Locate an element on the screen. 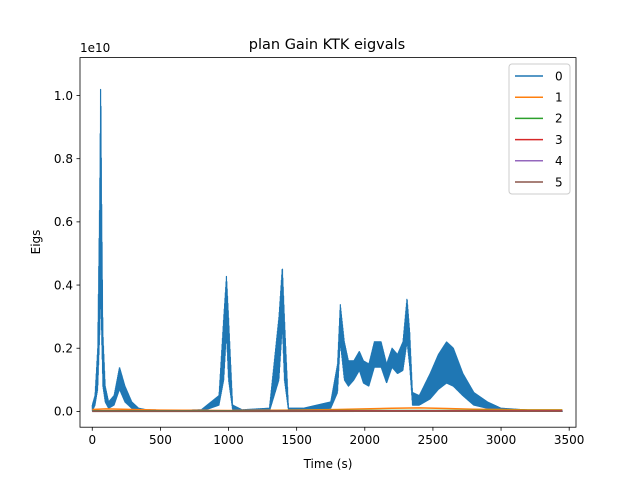 This screenshot has height=480, width=640. y-offset-text: 1e10 is located at coordinates (95, 48).